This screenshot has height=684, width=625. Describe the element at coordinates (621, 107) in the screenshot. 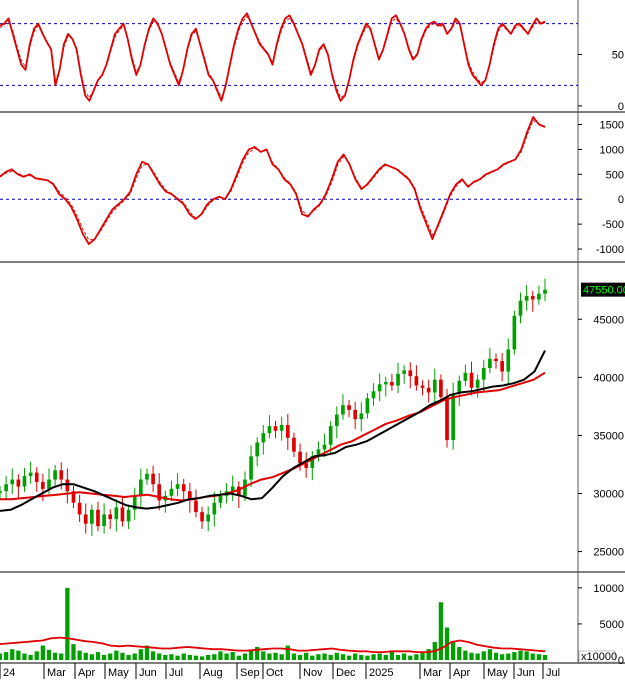

I see `oscillator-tick-label: 0` at that location.